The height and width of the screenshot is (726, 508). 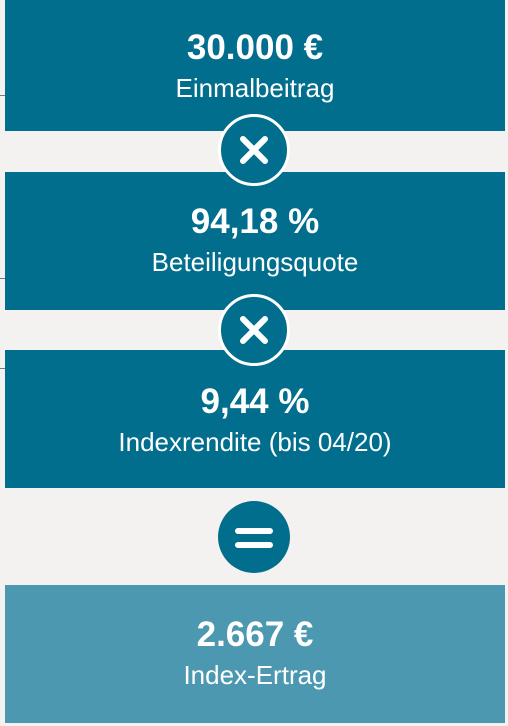 I want to click on box-label: Beteiligungsquote, so click(x=255, y=262).